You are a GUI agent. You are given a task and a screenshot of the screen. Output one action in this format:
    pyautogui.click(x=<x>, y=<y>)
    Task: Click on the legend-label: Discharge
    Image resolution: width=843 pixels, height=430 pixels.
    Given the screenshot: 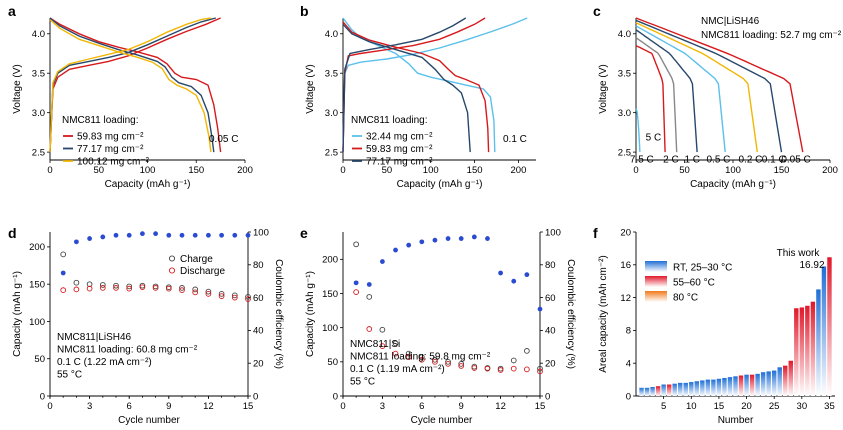 What is the action you would take?
    pyautogui.click(x=202, y=271)
    